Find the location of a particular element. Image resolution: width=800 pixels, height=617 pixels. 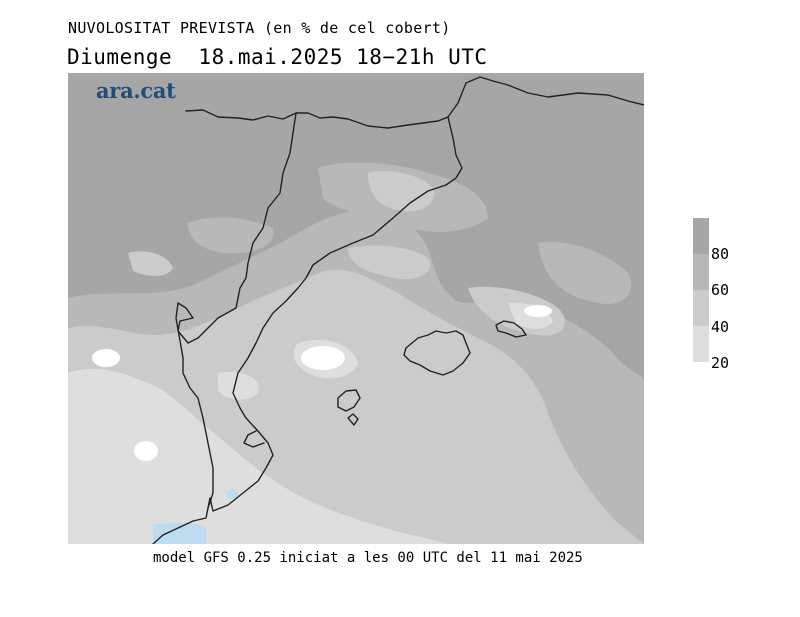

legend-label-80: 80 is located at coordinates (720, 254).